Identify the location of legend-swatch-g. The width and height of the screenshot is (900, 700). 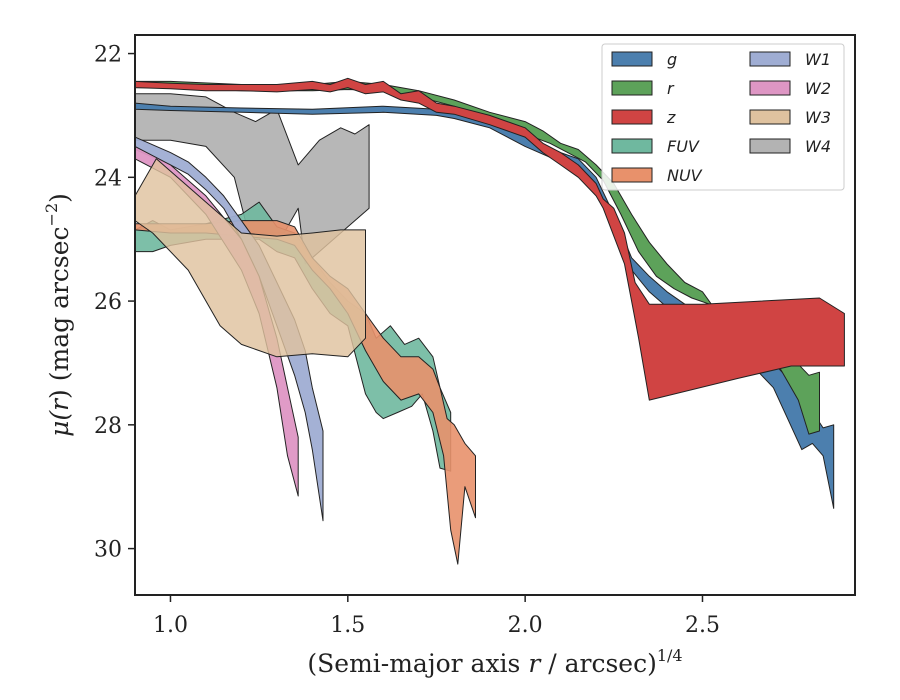
(632, 59).